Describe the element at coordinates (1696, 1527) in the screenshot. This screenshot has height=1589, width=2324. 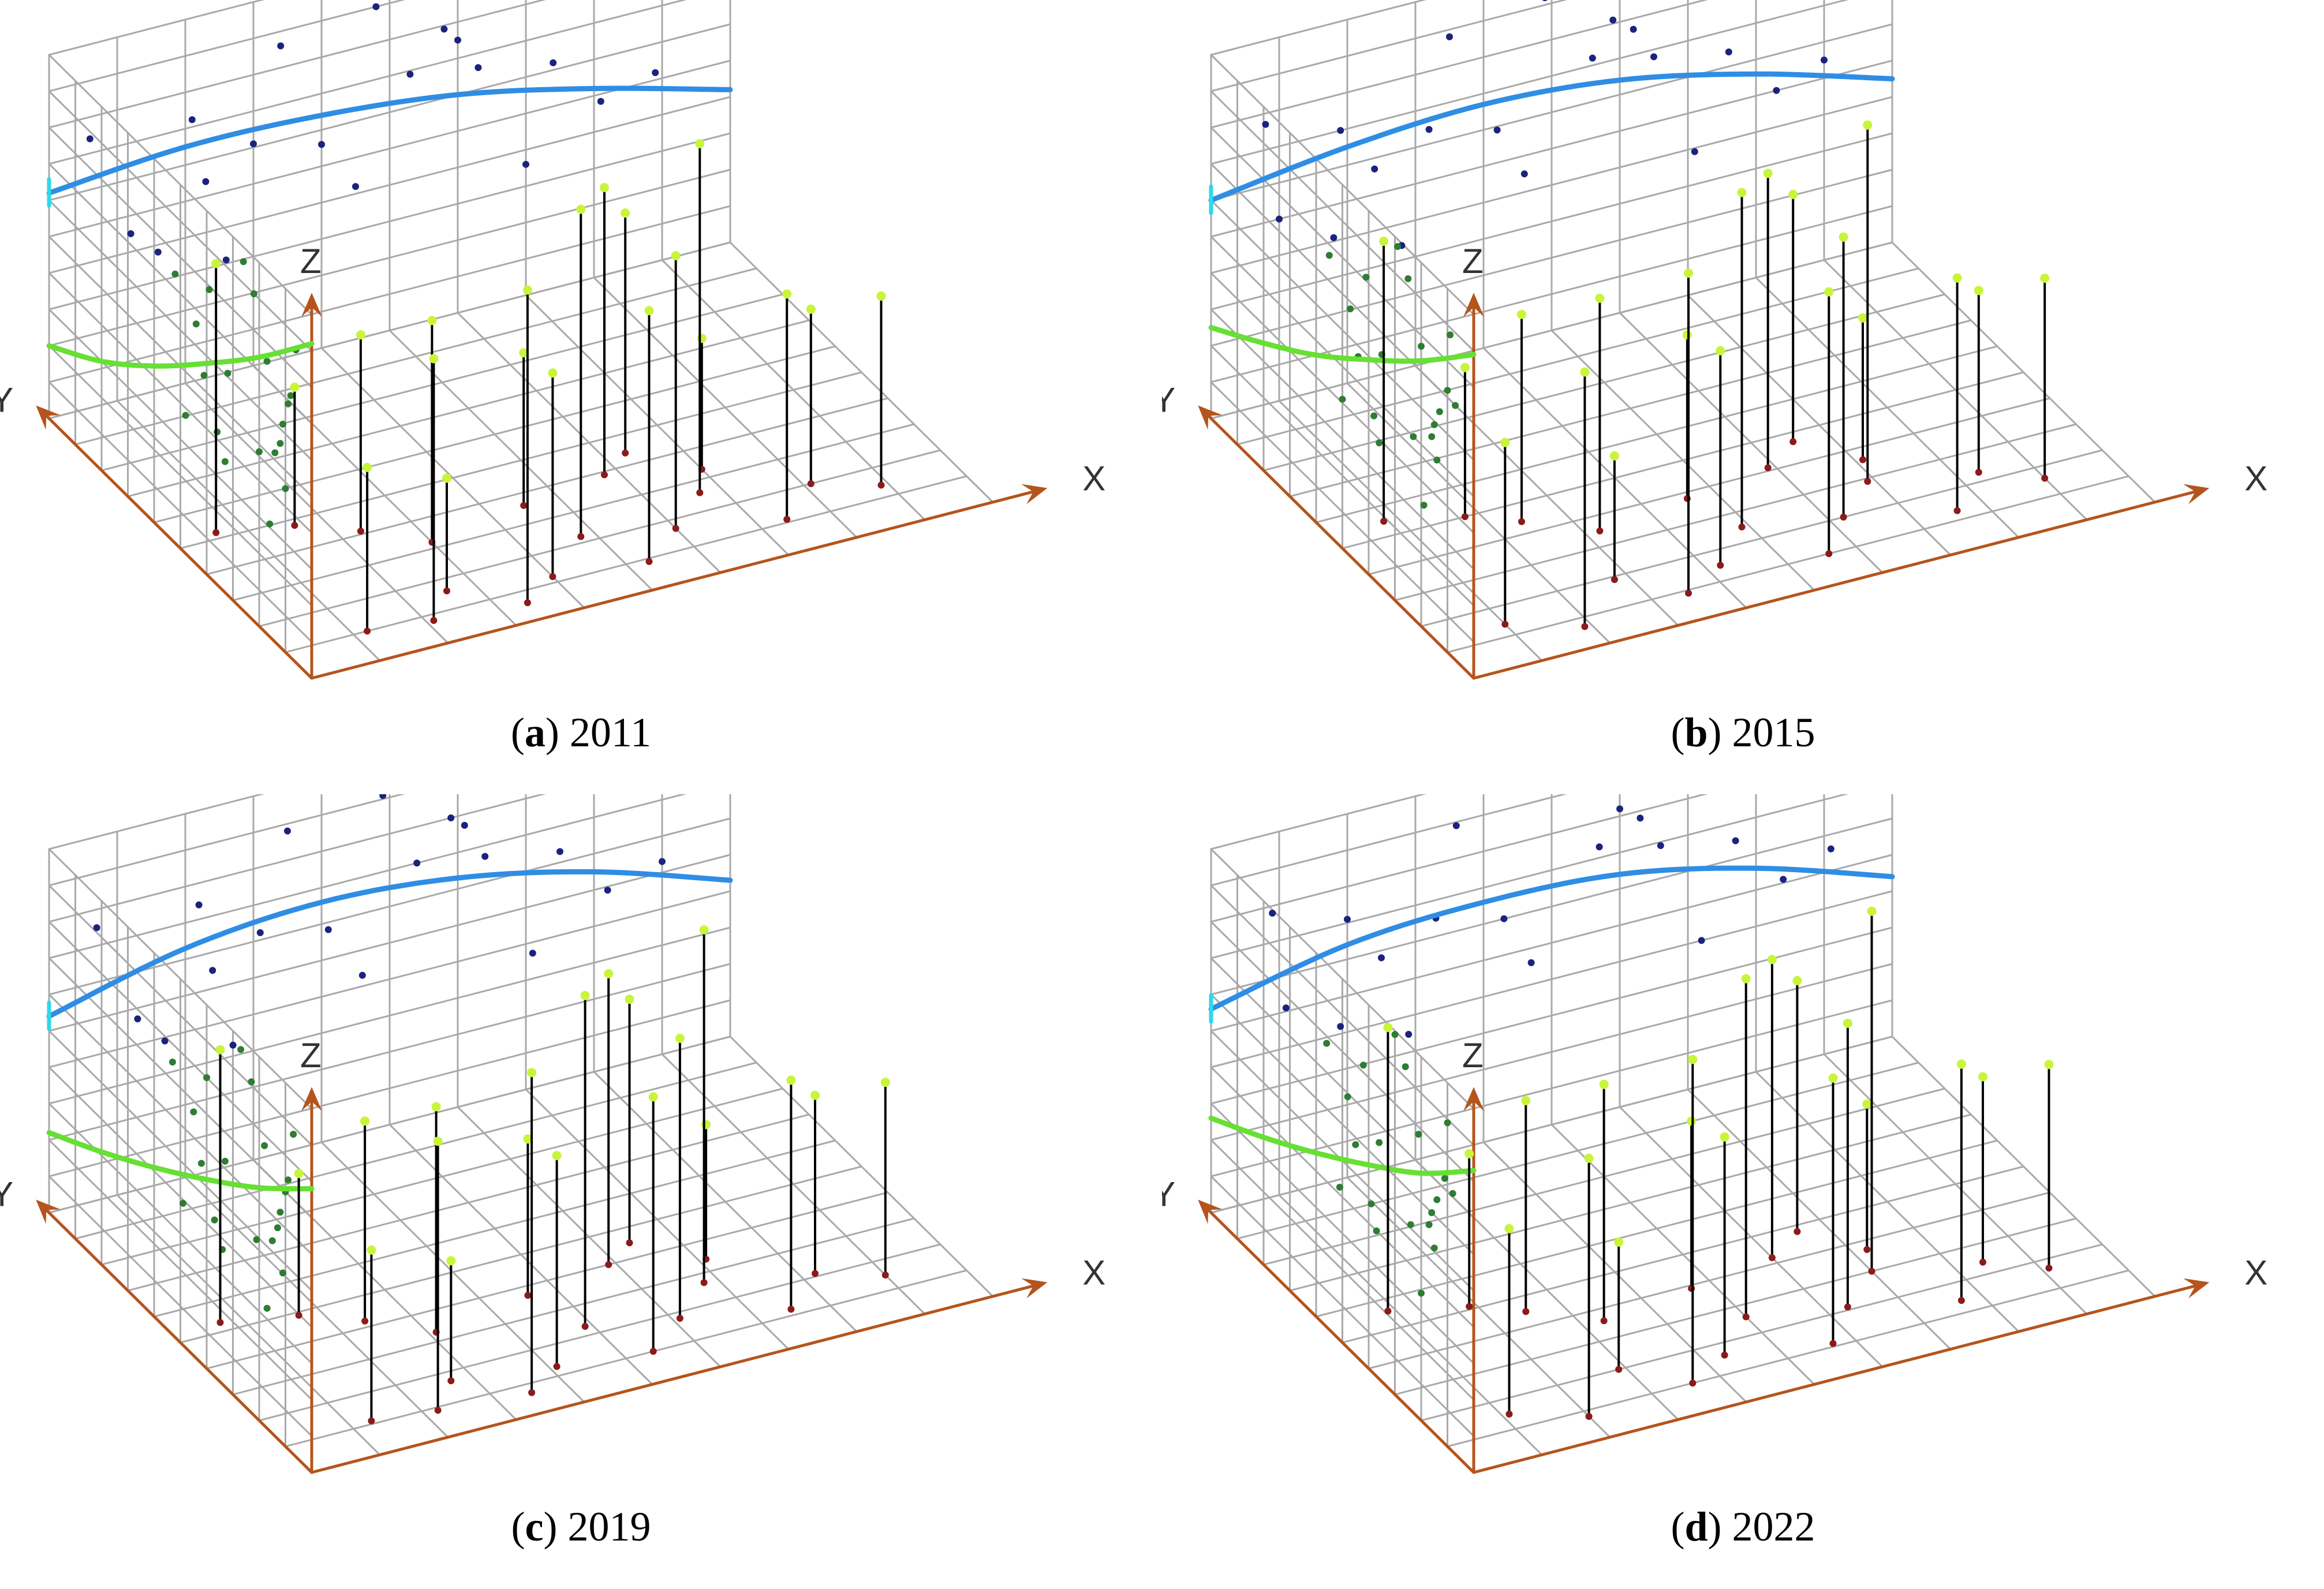
I see `caption-letter: d` at that location.